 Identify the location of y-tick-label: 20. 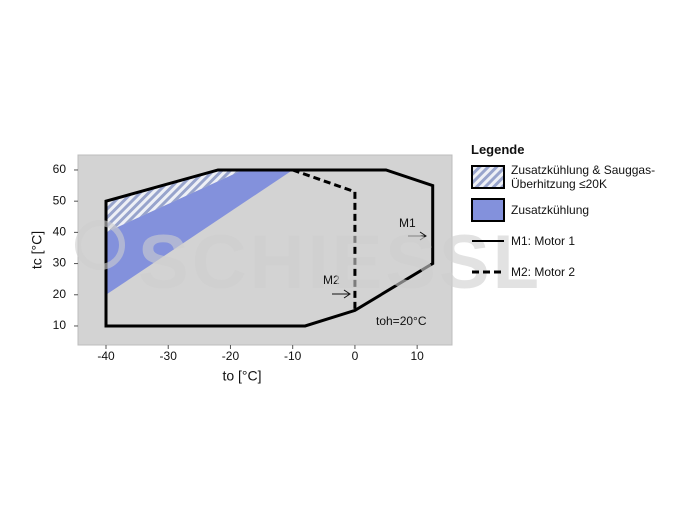
(60, 294).